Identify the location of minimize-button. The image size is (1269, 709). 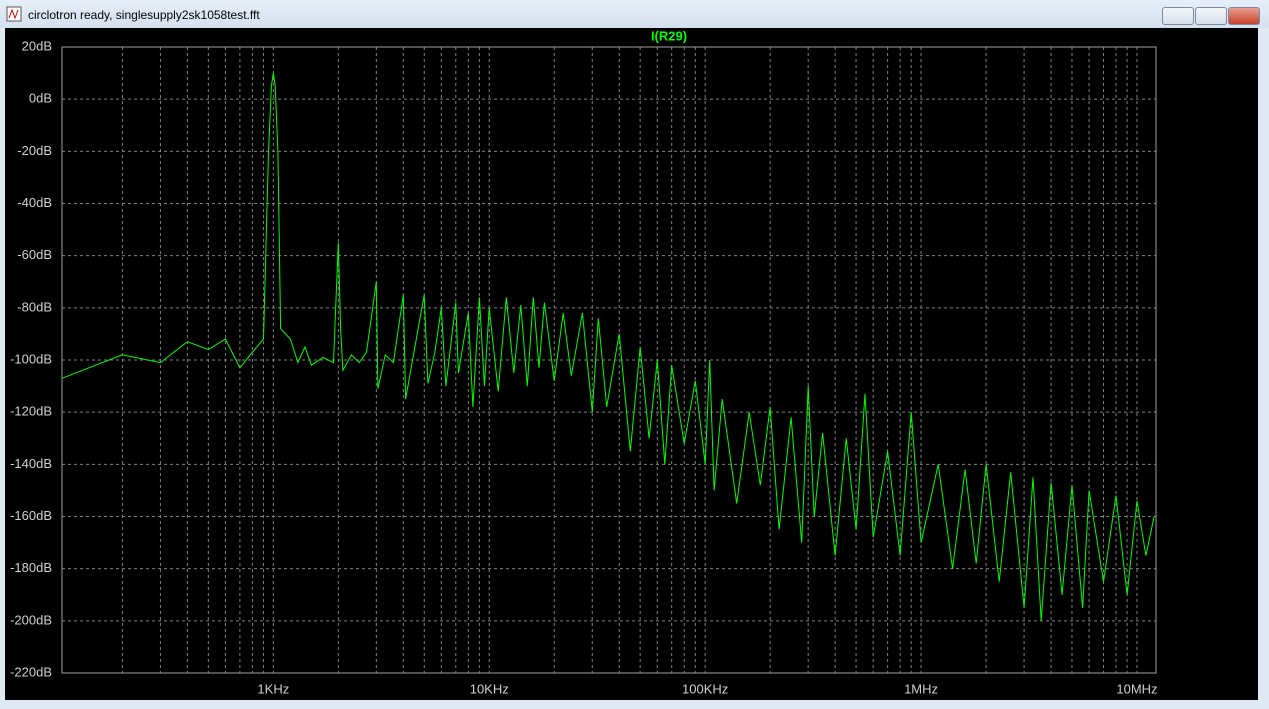
(1178, 16).